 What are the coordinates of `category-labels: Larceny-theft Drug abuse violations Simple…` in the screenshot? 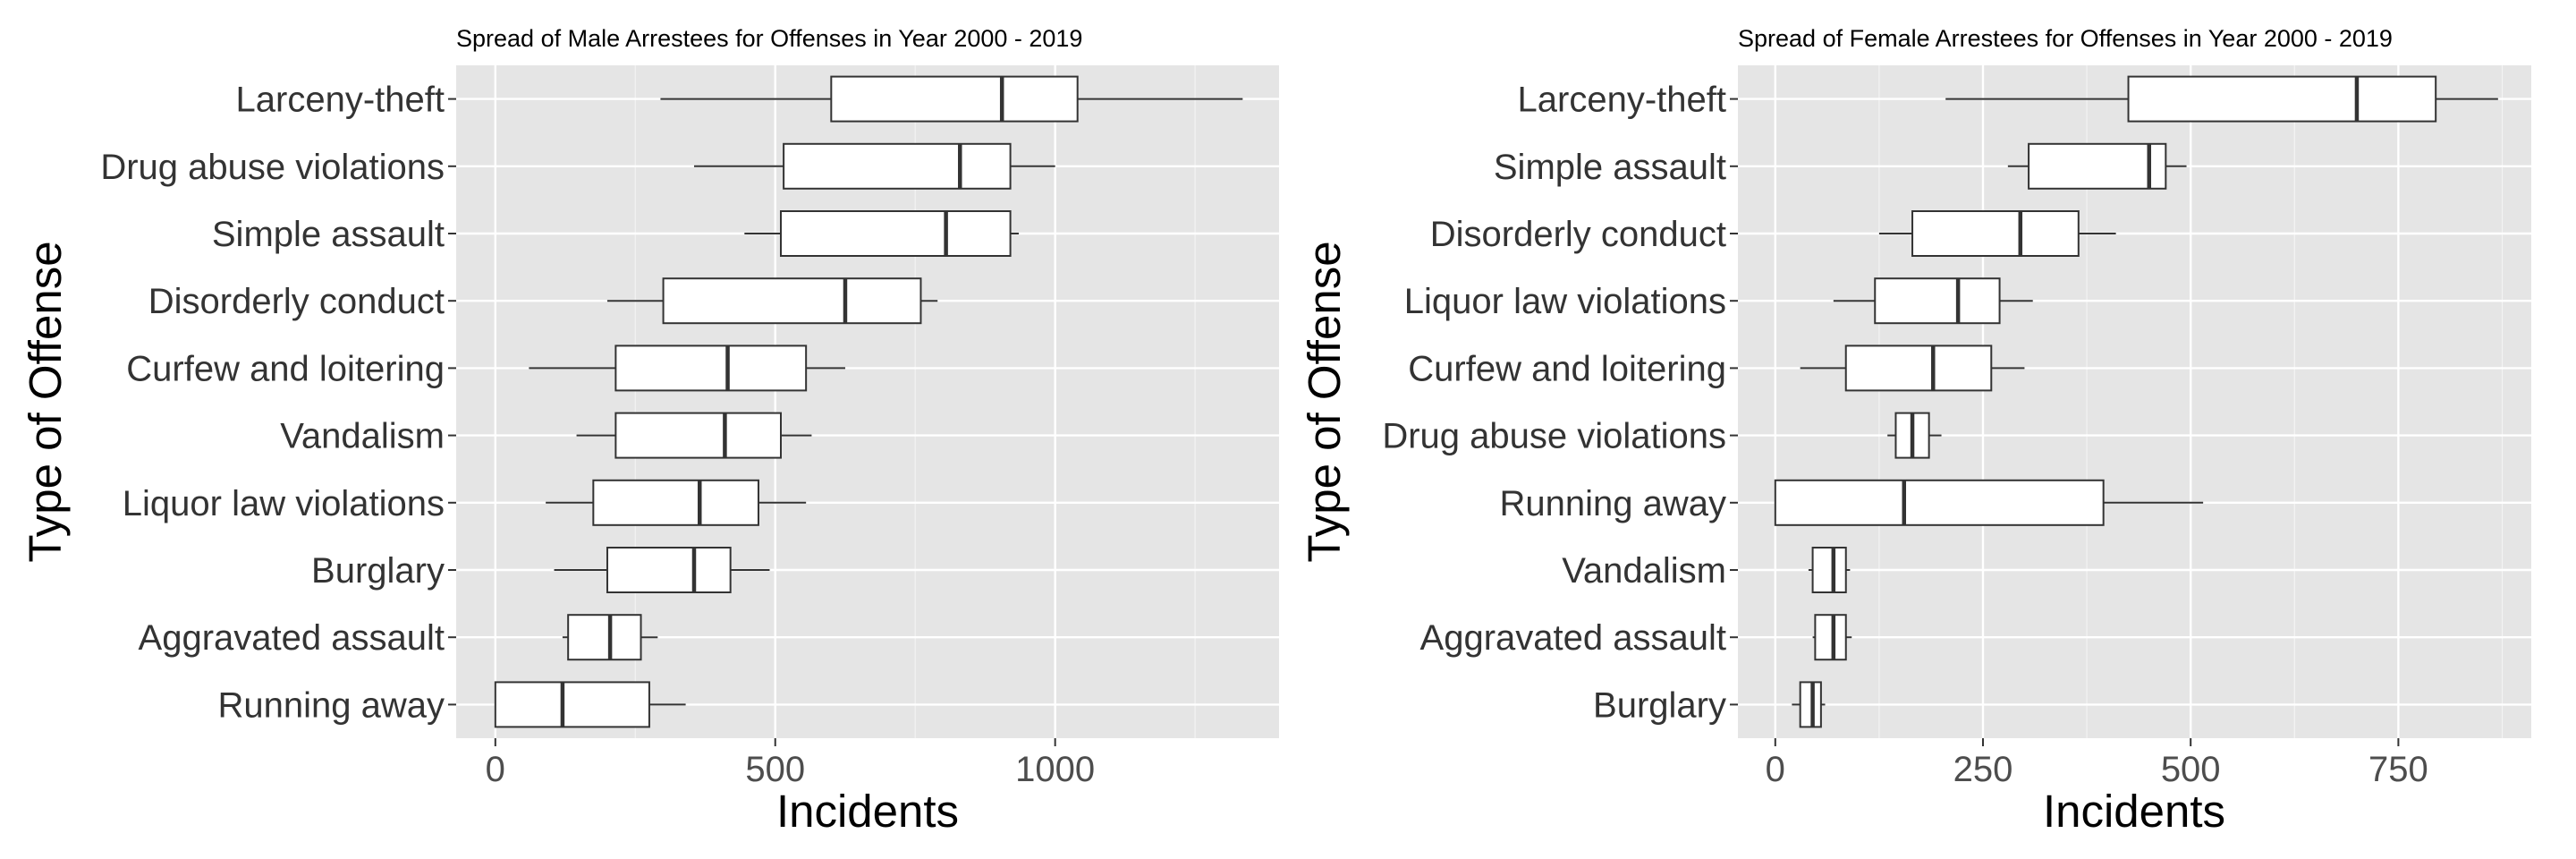 It's located at (278, 403).